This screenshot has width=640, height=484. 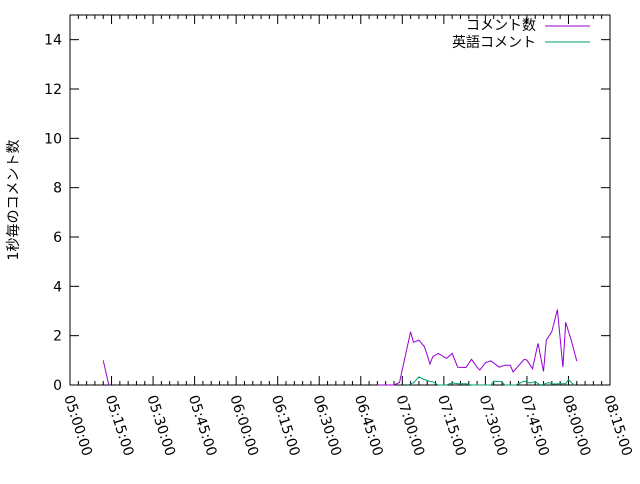 I want to click on y-tick-label: 4, so click(x=57, y=287).